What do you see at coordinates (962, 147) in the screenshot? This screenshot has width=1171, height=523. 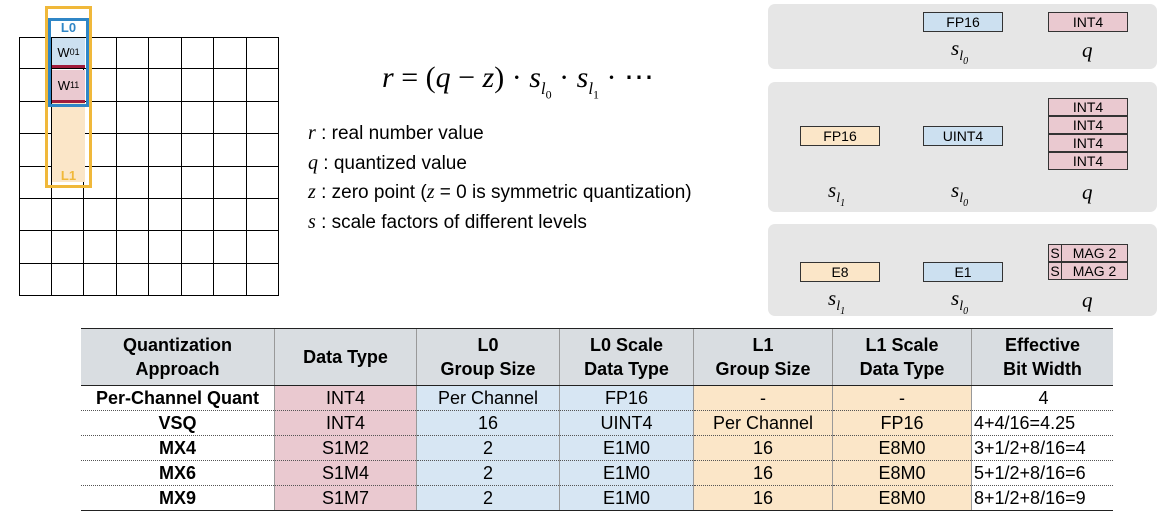 I see `panel-vsq: FP16 UINT4 INT4 INT4 INT4 INT4 sl1 sl0 q` at bounding box center [962, 147].